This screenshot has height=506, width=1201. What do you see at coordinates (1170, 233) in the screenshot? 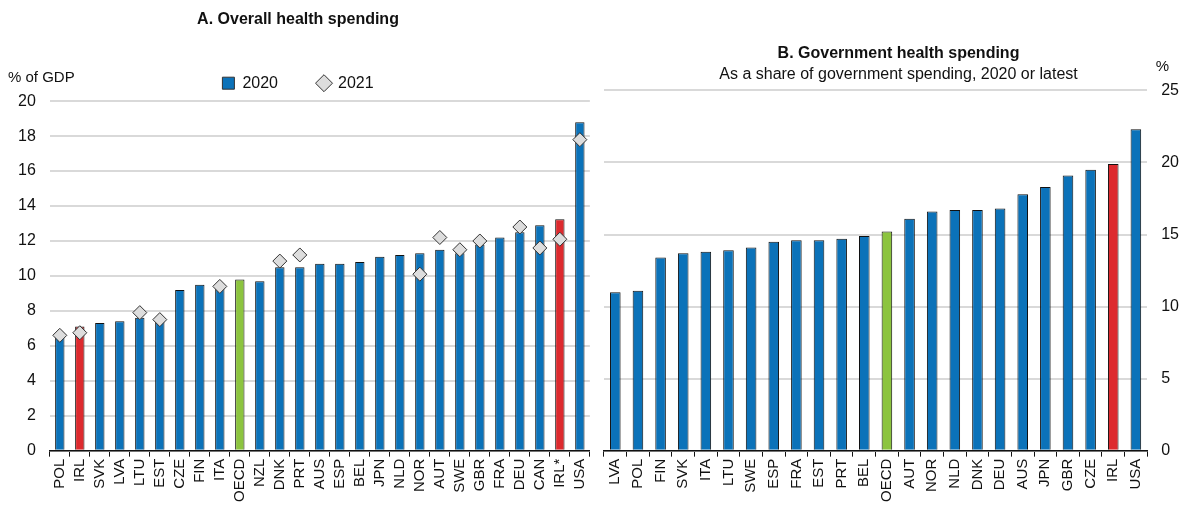
I see `y2-tick-label: 15` at bounding box center [1170, 233].